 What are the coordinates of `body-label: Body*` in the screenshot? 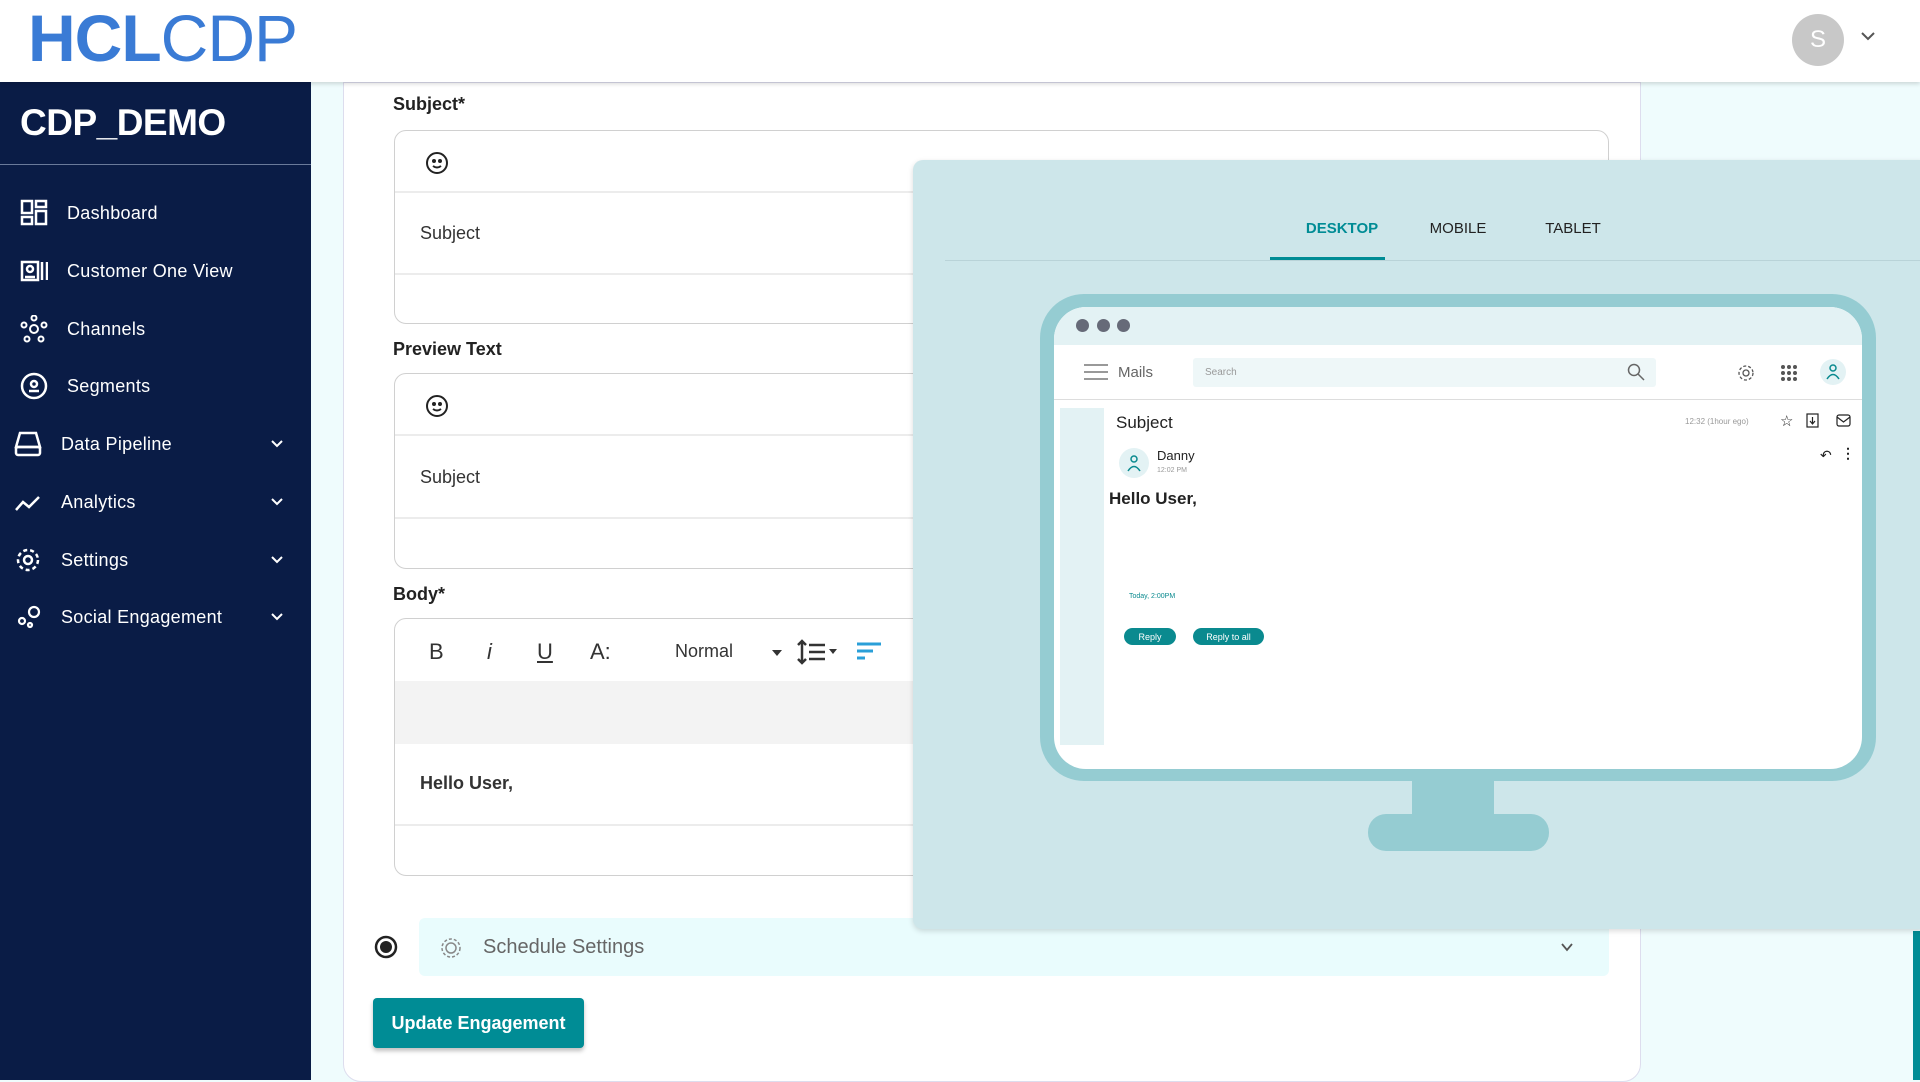 It's located at (419, 594).